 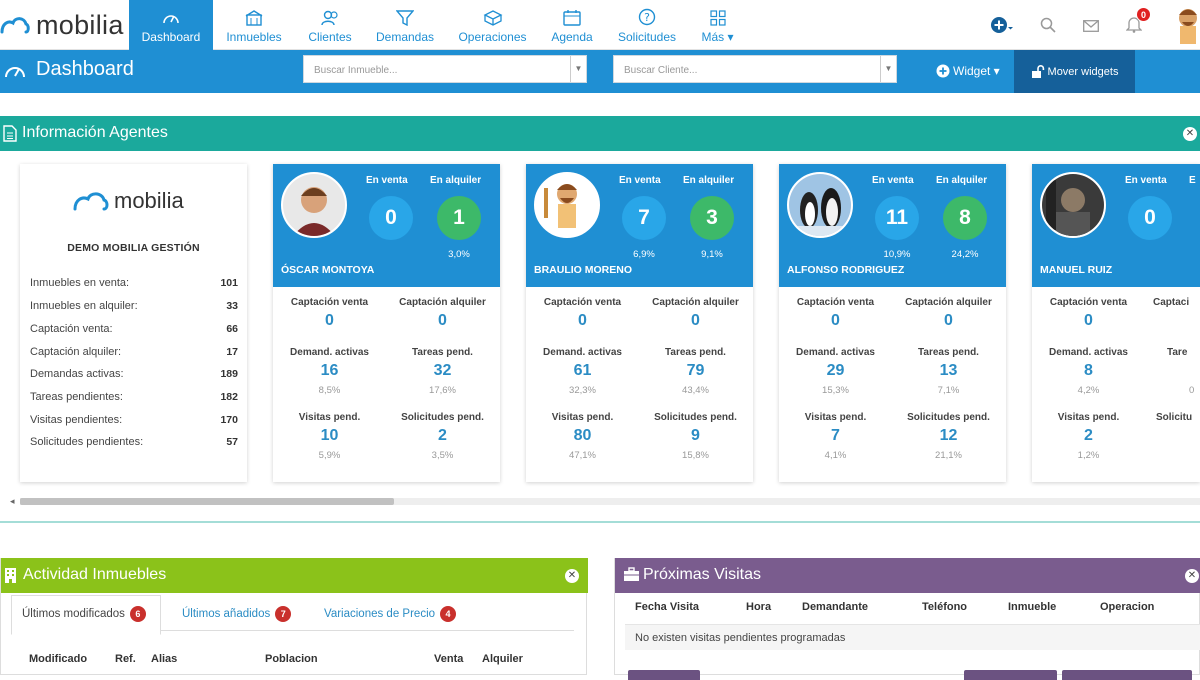 I want to click on column-header: Alquiler, so click(x=502, y=659).